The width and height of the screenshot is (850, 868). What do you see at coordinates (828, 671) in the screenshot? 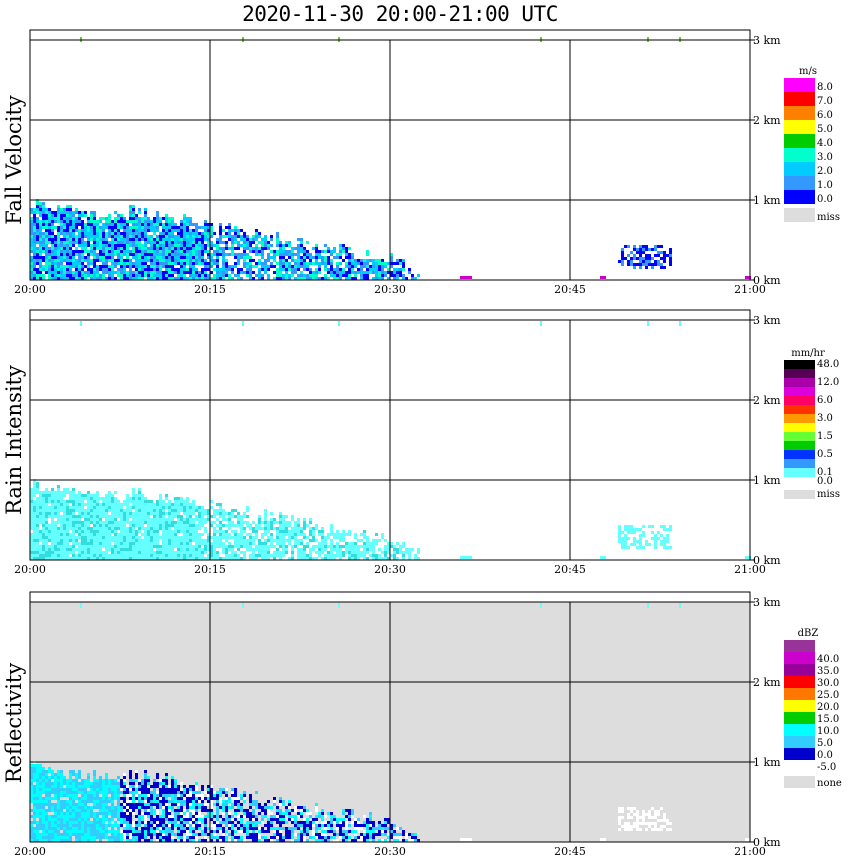
I see `colorbar-label: 35.0` at bounding box center [828, 671].